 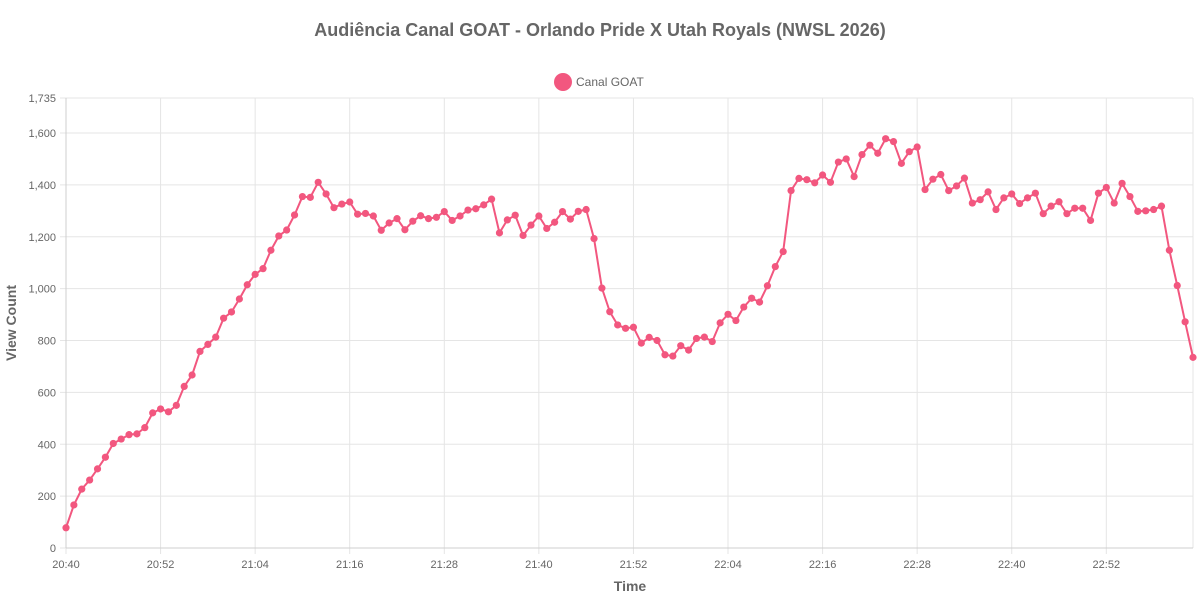 I want to click on legend: Canal GOAT, so click(x=599, y=82).